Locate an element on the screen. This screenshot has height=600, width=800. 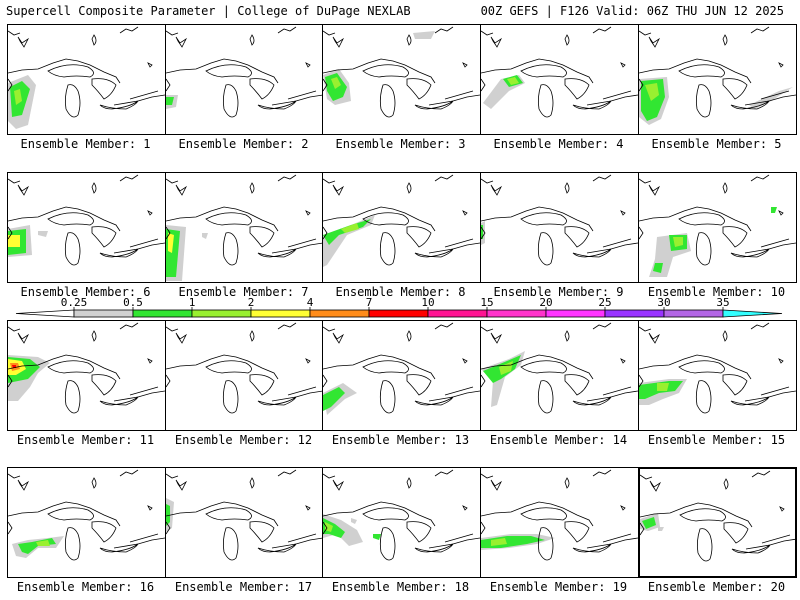
colorbar-tick-label: 15 is located at coordinates (486, 302).